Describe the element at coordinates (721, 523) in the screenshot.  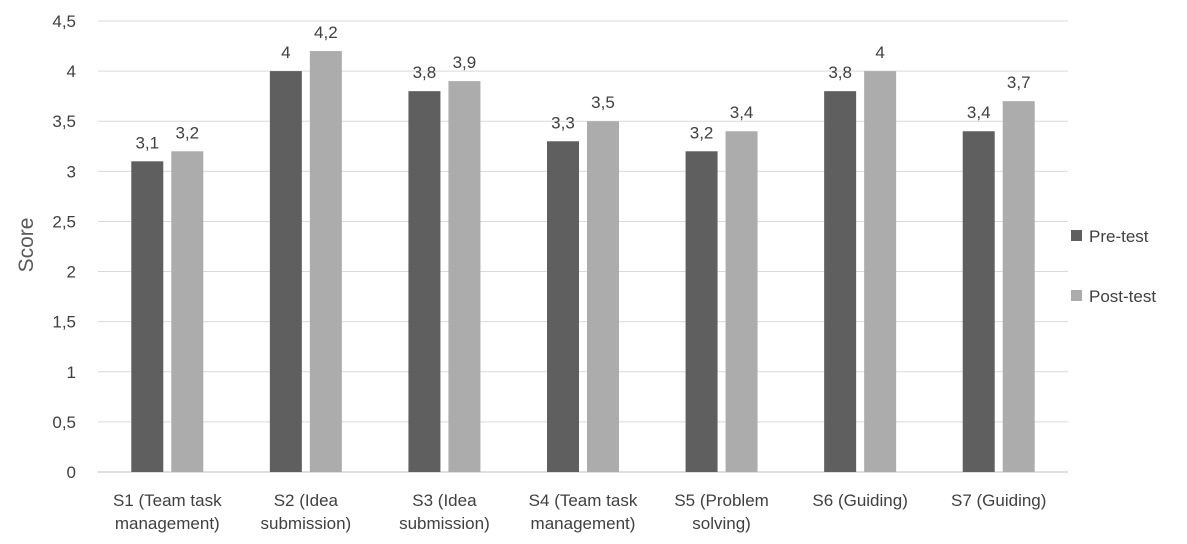
I see `x-tick-label: solving)` at that location.